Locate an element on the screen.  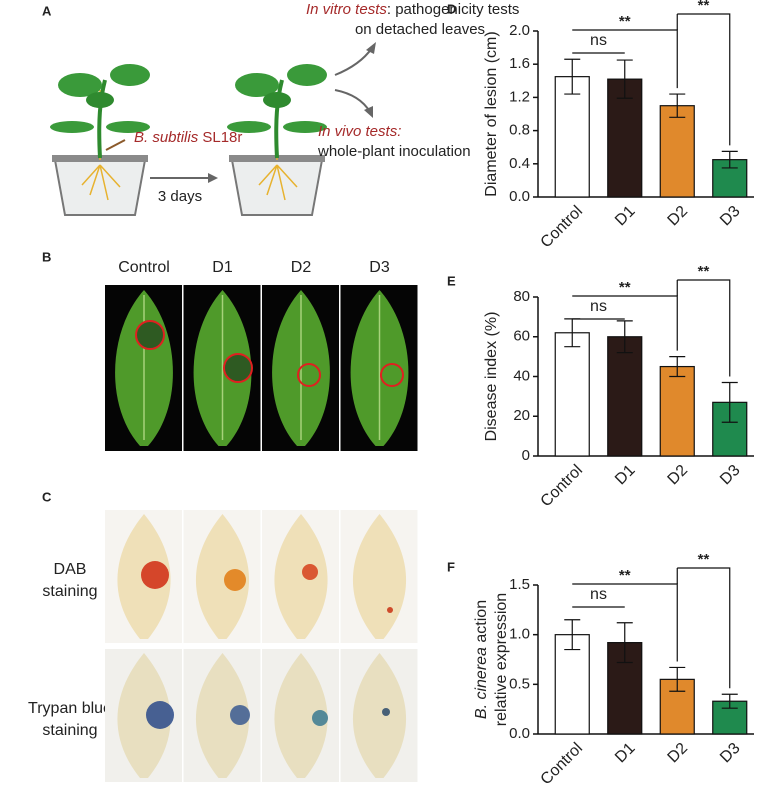
y-axis-label: Disease index (%) is located at coordinates (491, 377).